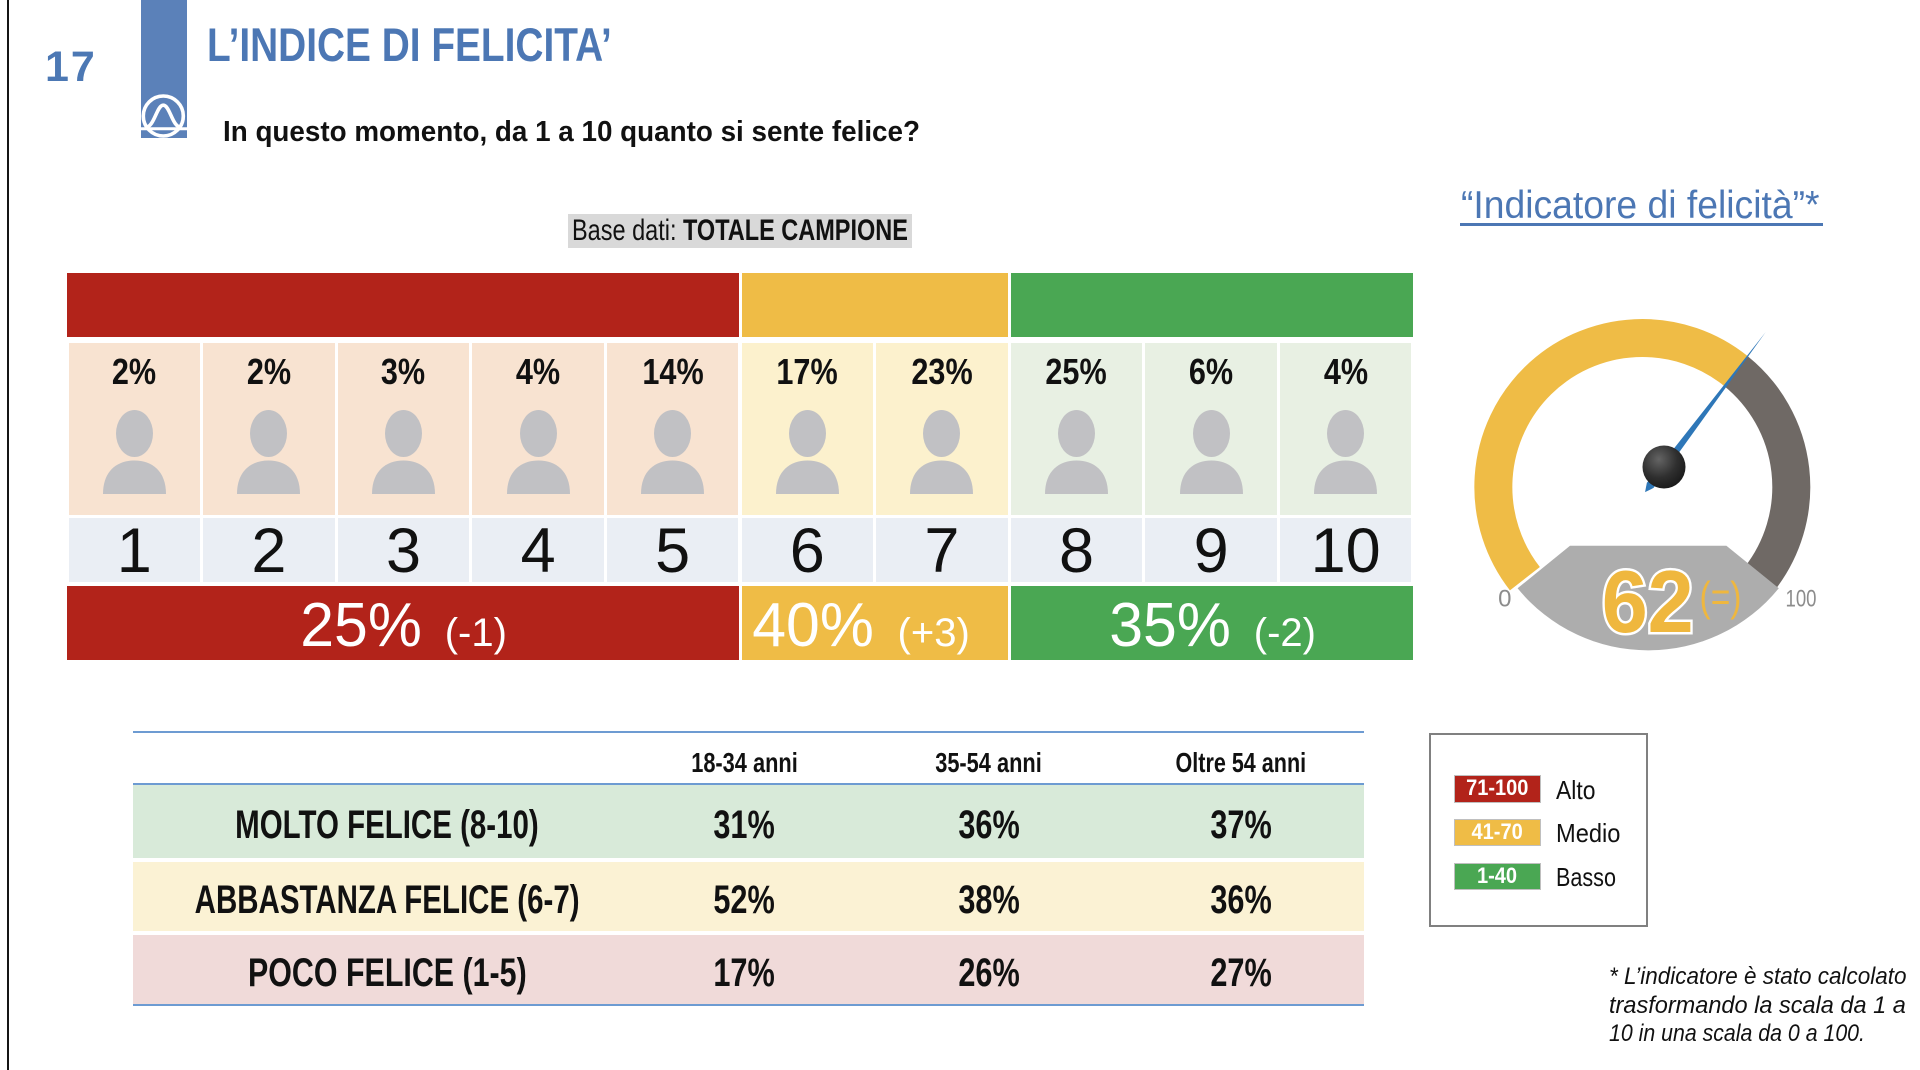  What do you see at coordinates (1801, 599) in the screenshot?
I see `svg-text: 100` at bounding box center [1801, 599].